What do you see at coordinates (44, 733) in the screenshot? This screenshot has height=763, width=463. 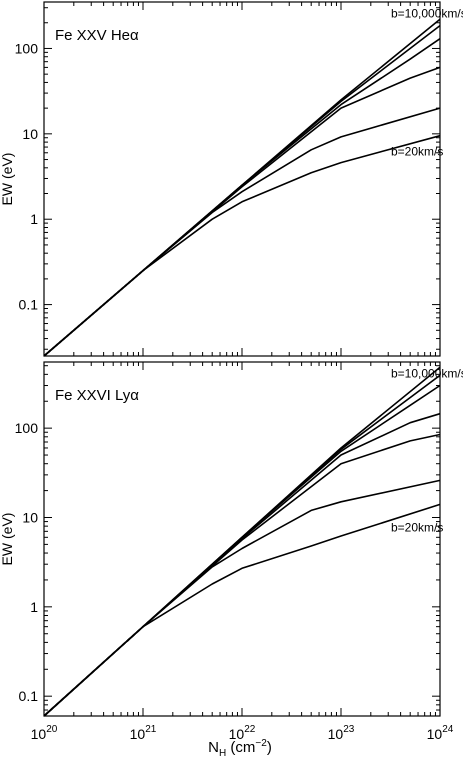 I see `x-tick-label: 1020` at bounding box center [44, 733].